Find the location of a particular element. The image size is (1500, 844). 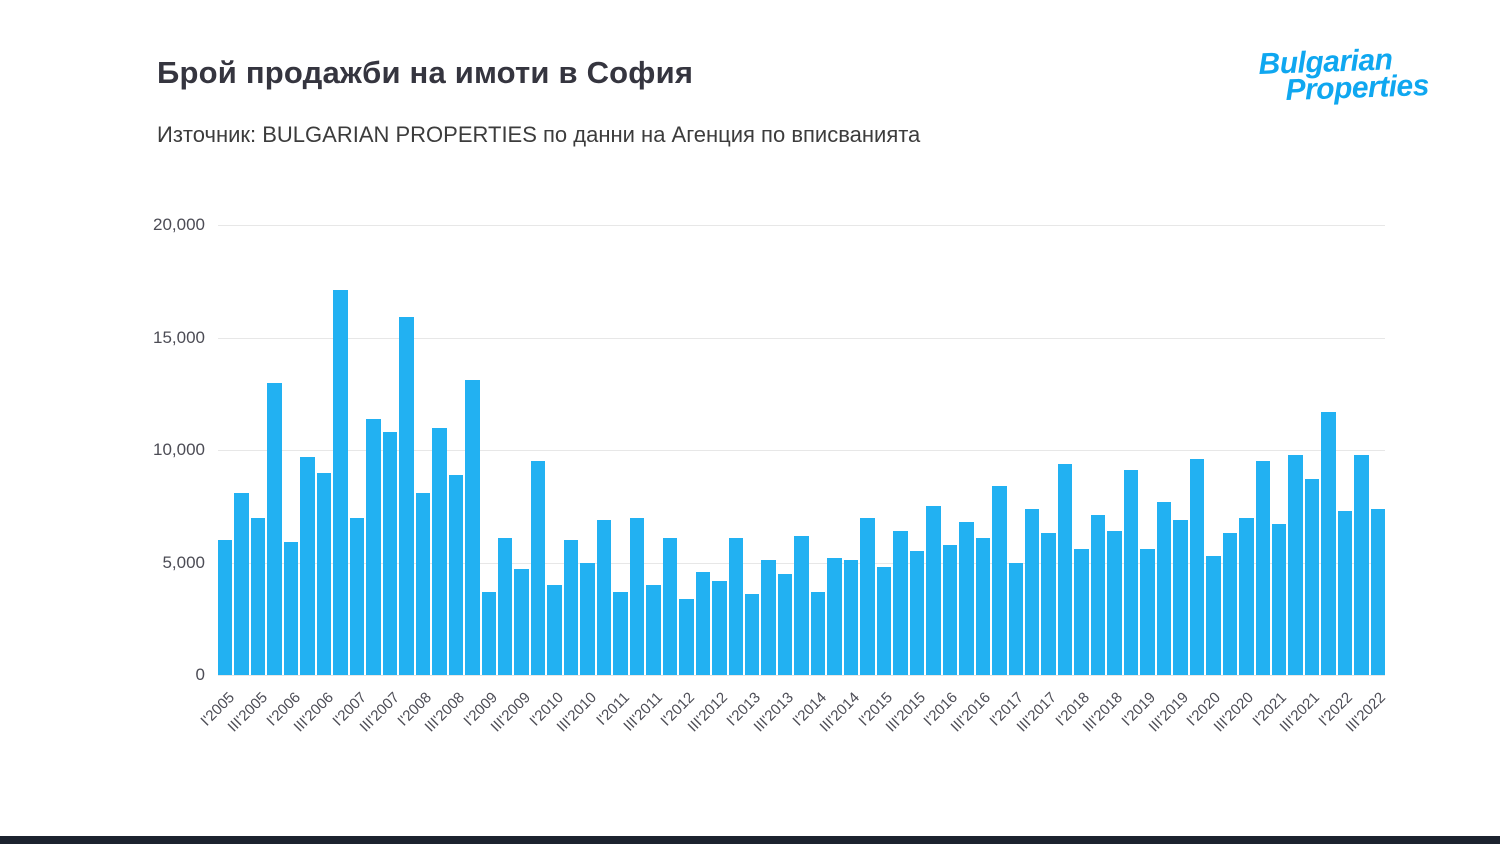

y-tick-label: 0 is located at coordinates (200, 674).